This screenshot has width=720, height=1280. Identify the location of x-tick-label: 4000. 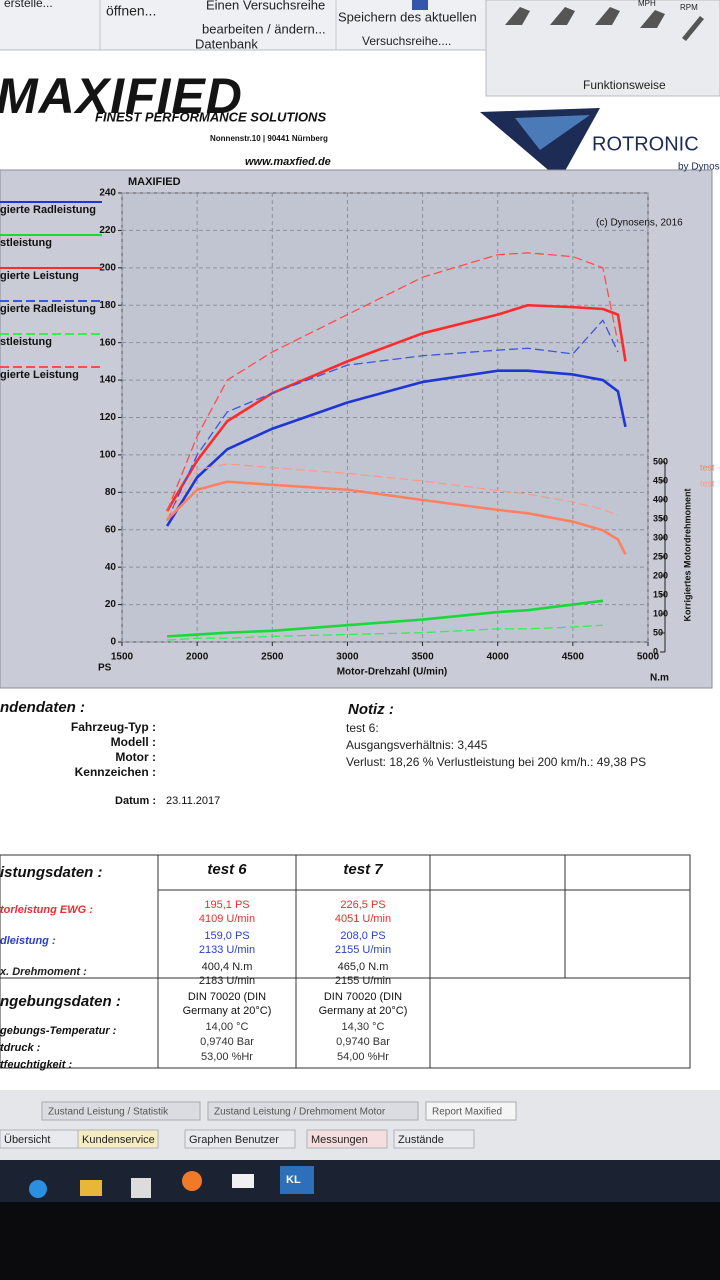
(498, 657).